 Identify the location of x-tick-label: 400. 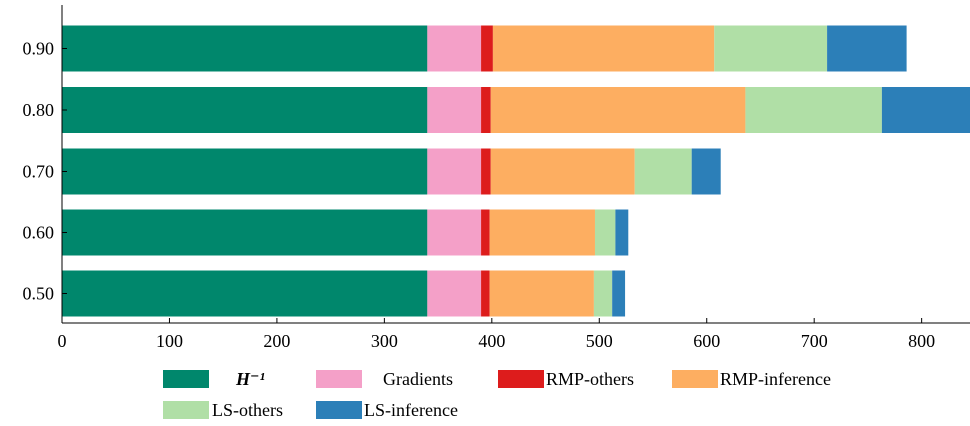
(491, 341).